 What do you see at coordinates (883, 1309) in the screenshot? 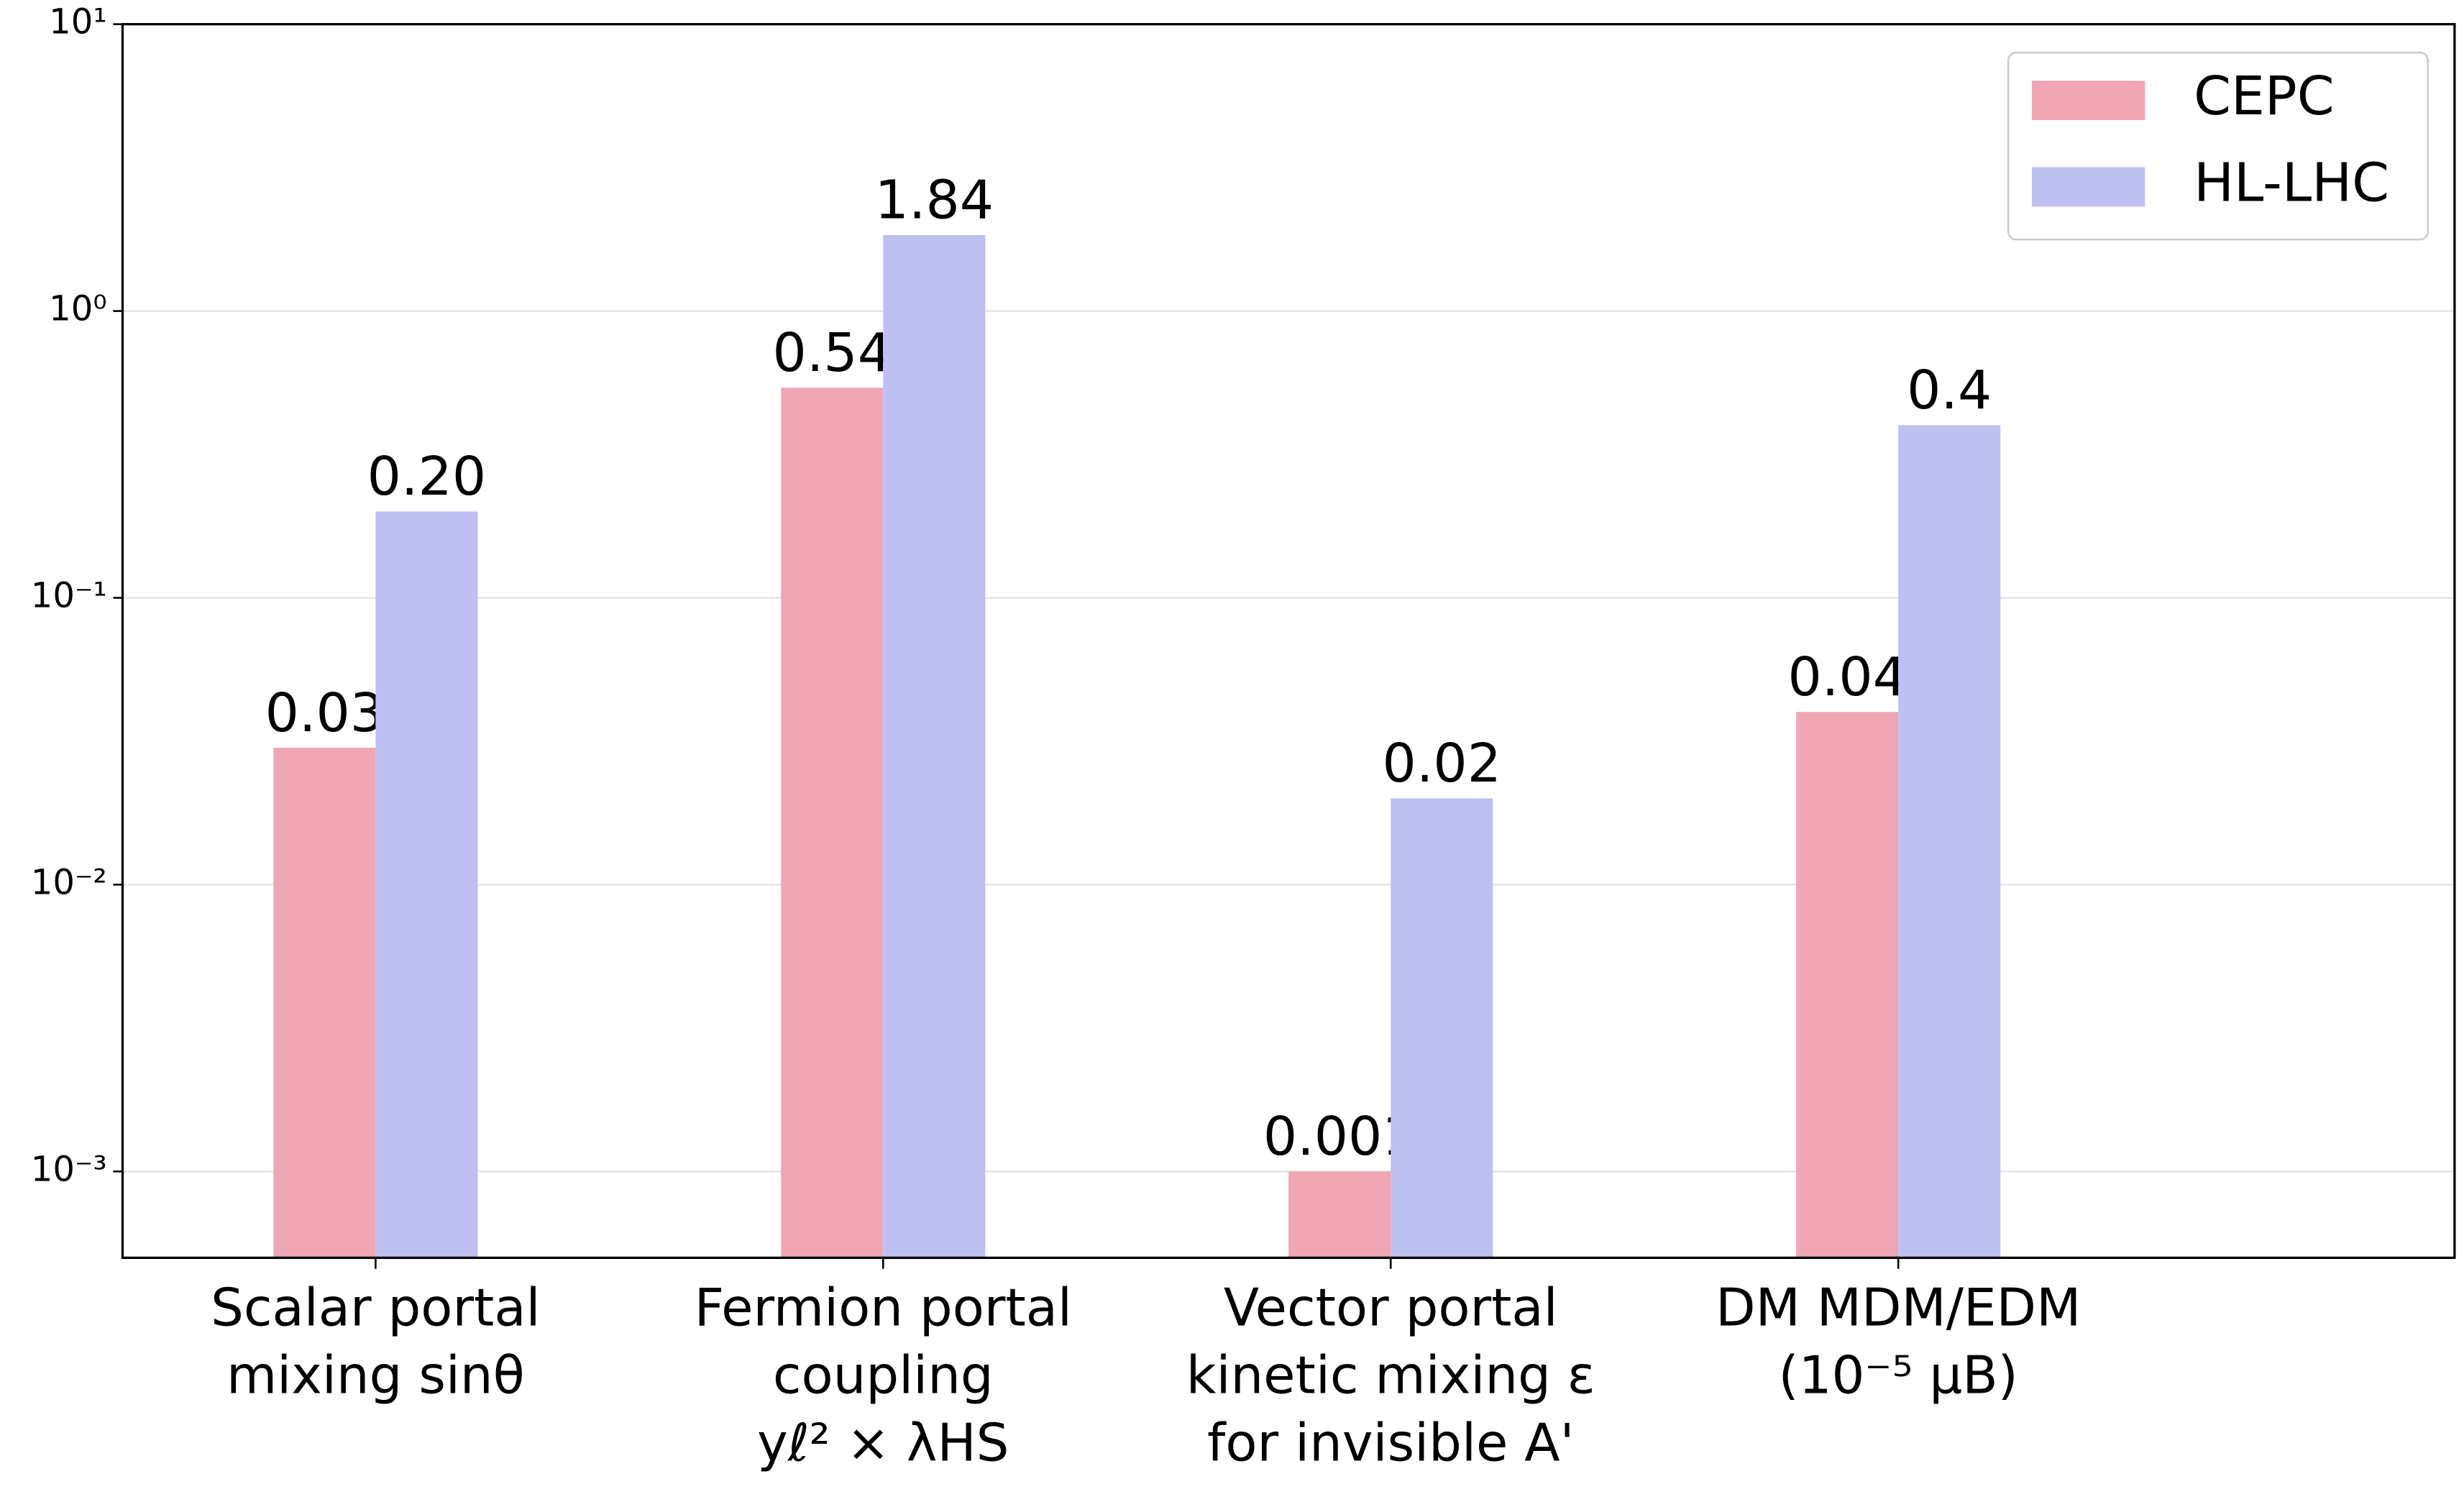
I see `x-tick-label: Fermion portal` at bounding box center [883, 1309].